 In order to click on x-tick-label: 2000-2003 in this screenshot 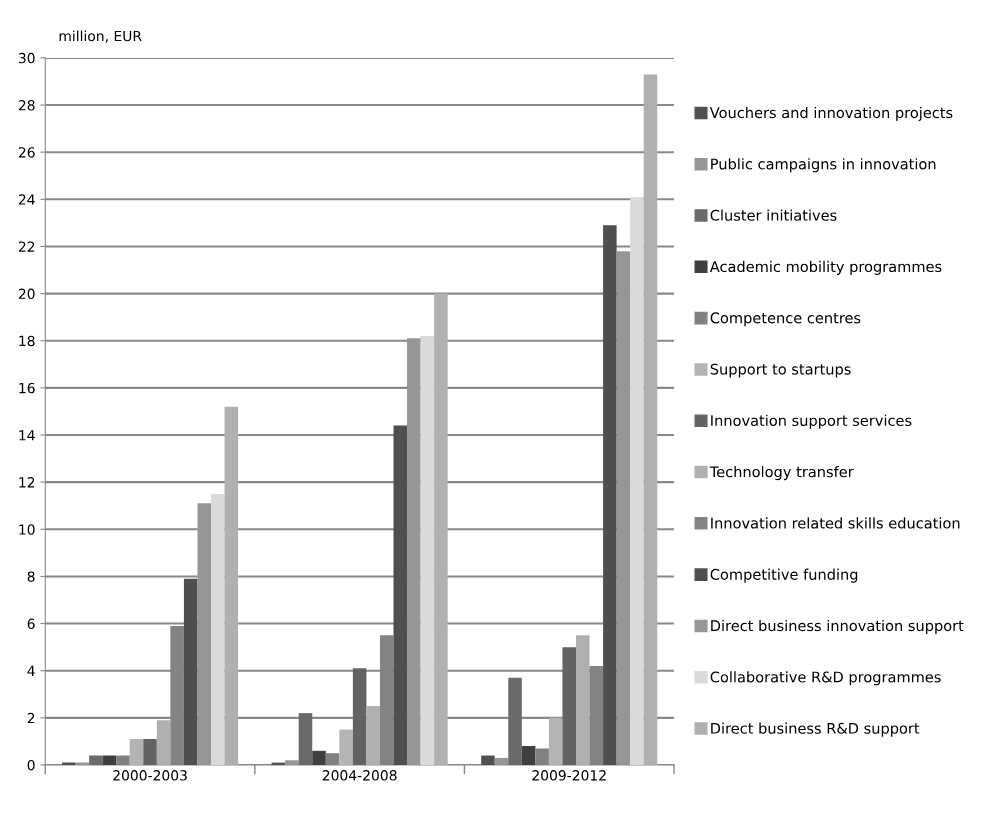, I will do `click(150, 775)`.